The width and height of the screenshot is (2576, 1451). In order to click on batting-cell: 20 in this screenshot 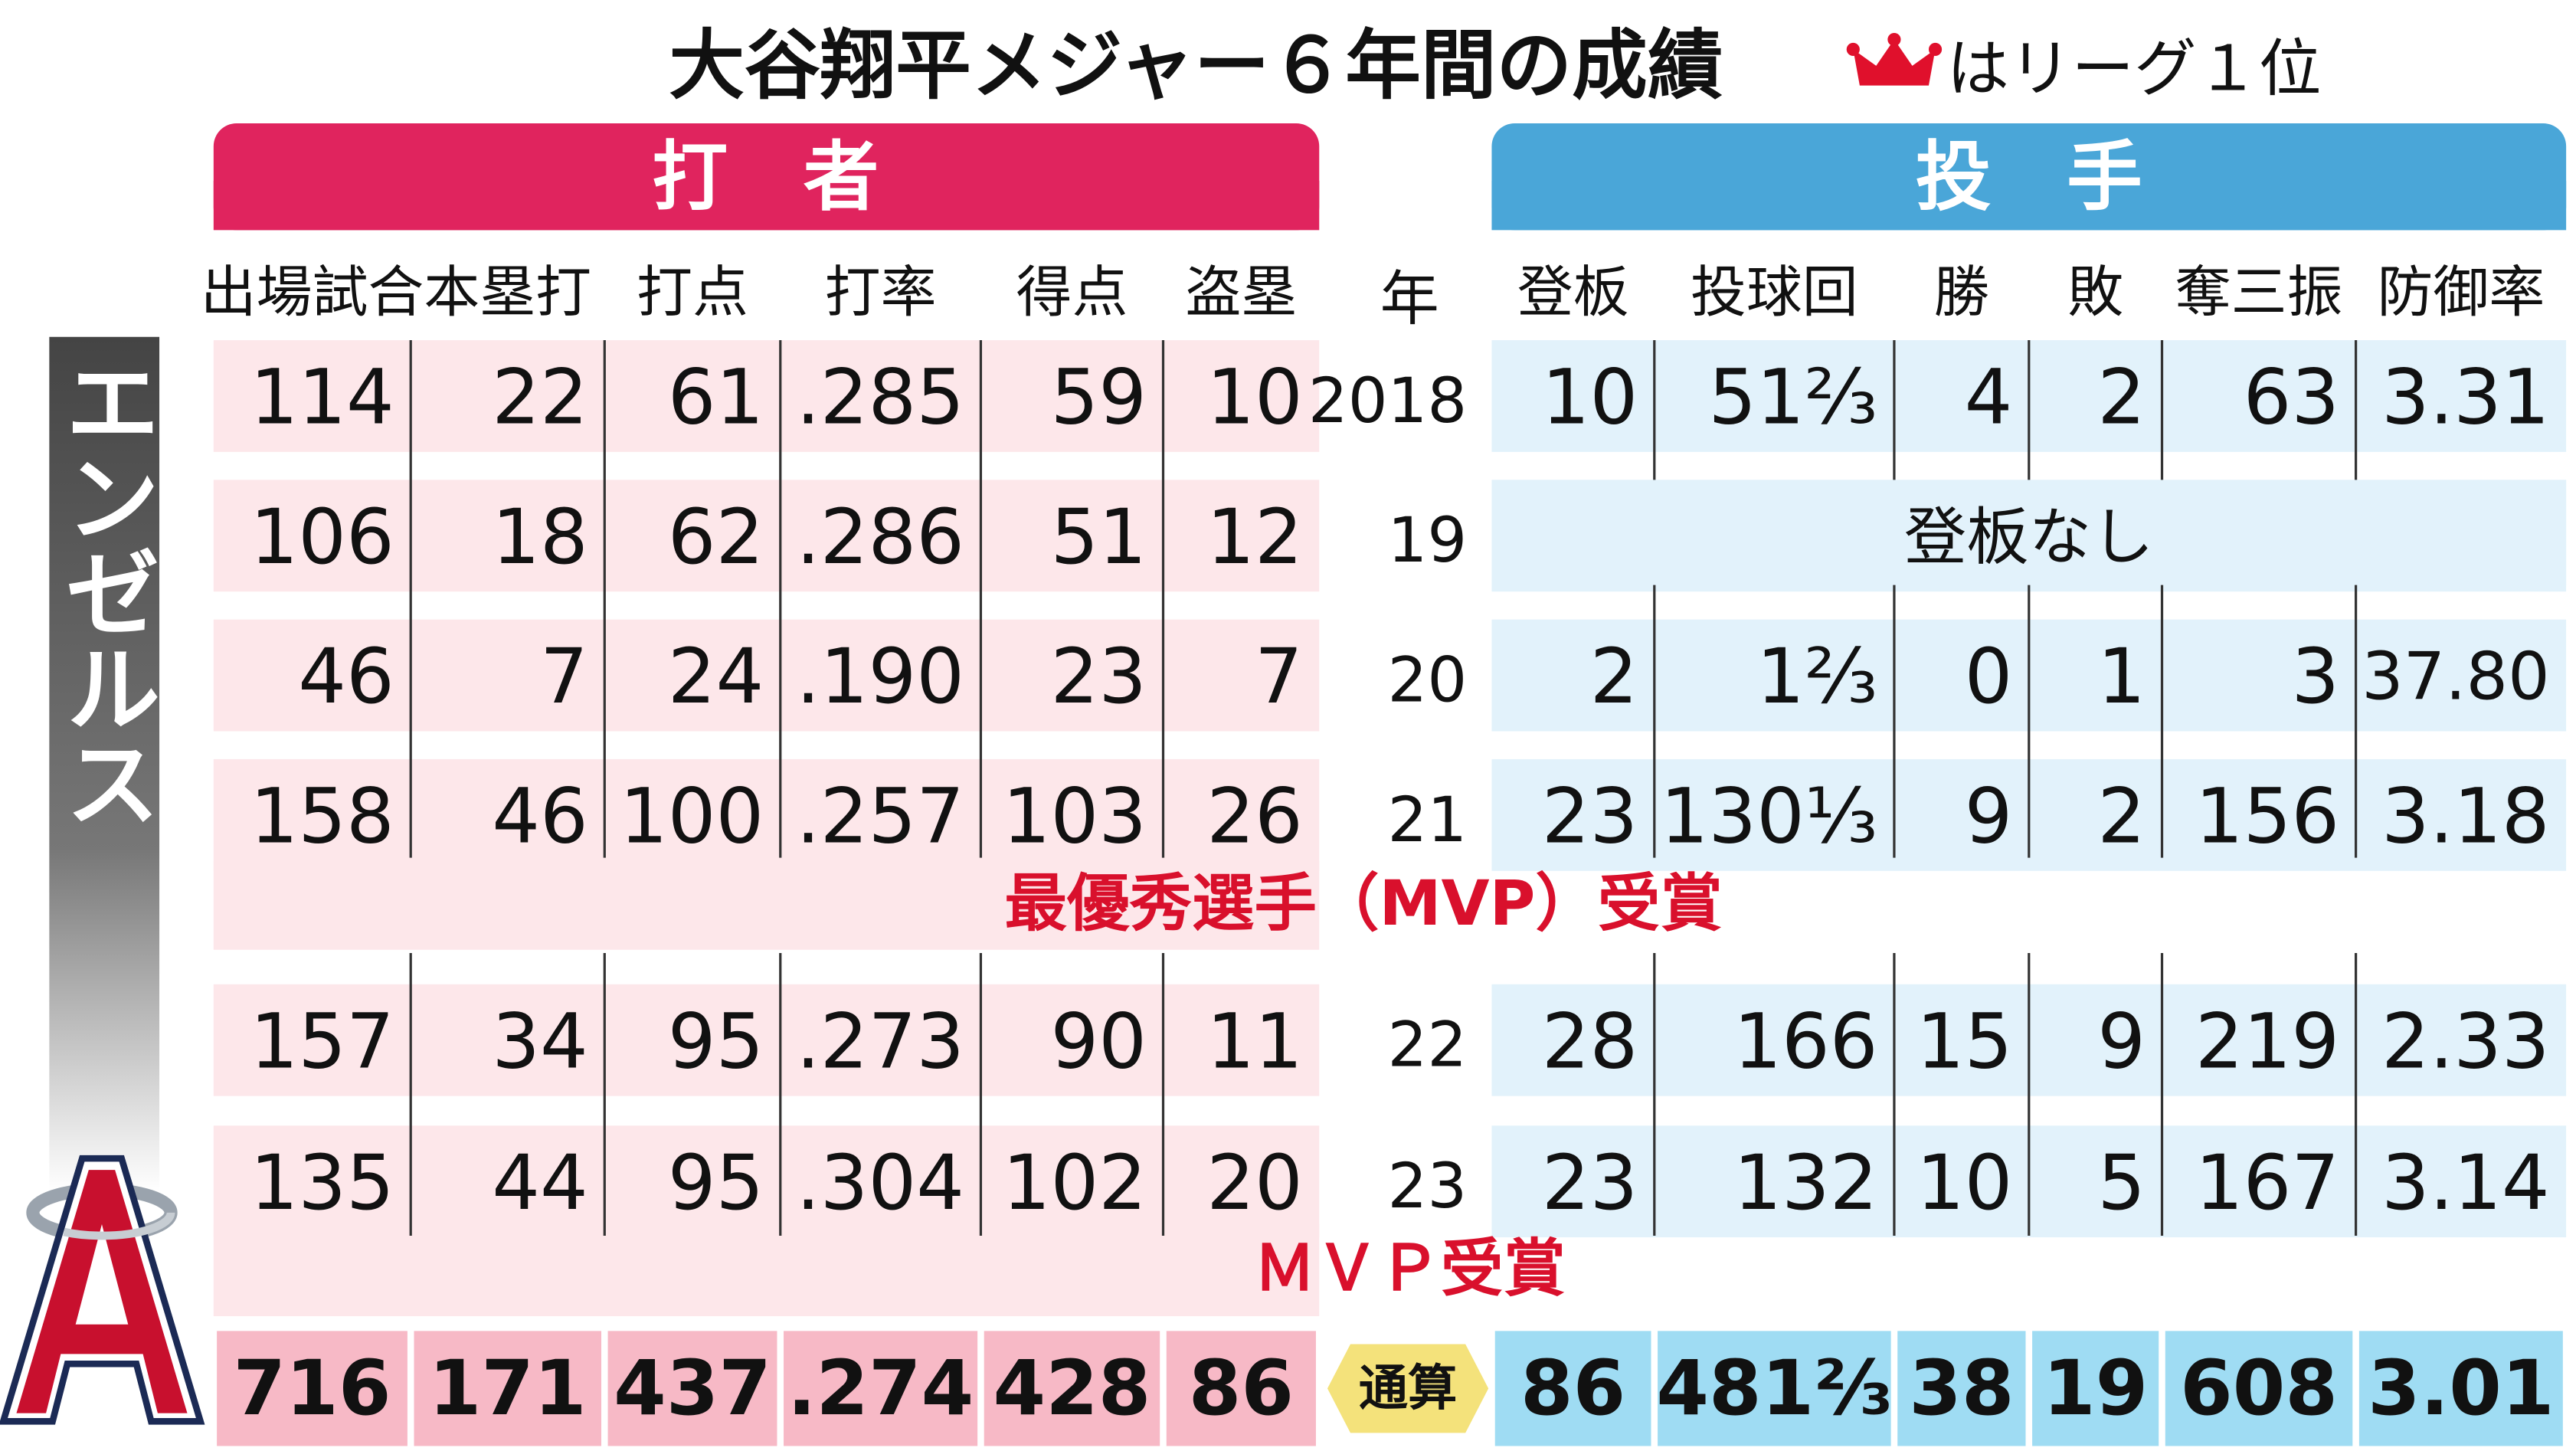, I will do `click(1254, 1183)`.